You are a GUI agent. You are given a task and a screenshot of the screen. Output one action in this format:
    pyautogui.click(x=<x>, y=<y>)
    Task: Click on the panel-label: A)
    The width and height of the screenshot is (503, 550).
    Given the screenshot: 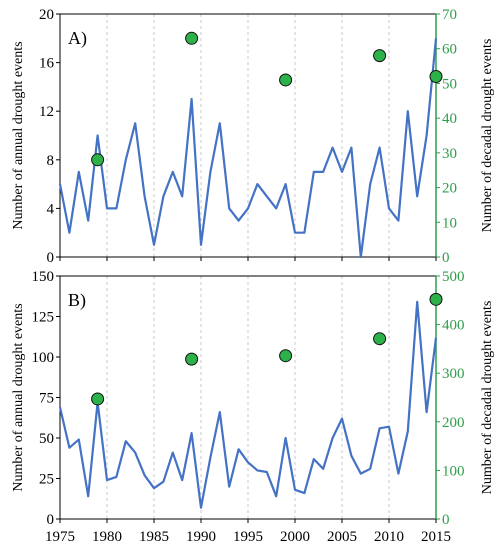 What is the action you would take?
    pyautogui.click(x=77, y=38)
    